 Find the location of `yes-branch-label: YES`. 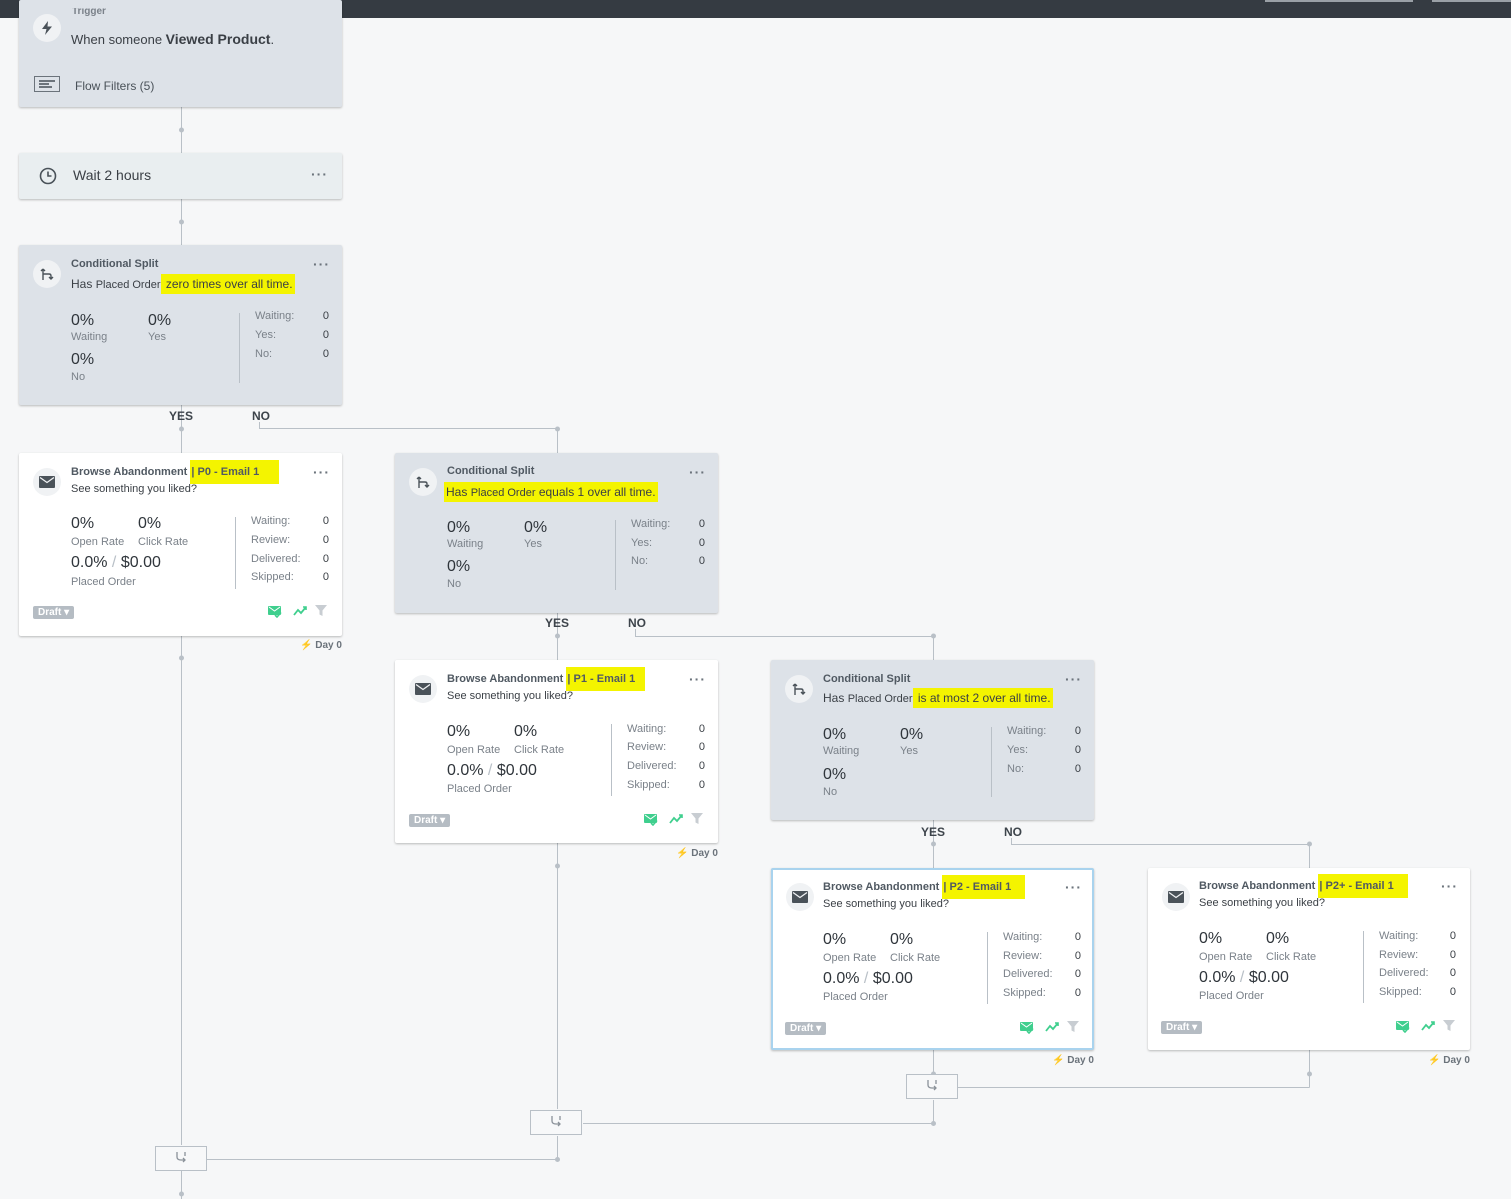

yes-branch-label: YES is located at coordinates (933, 832).